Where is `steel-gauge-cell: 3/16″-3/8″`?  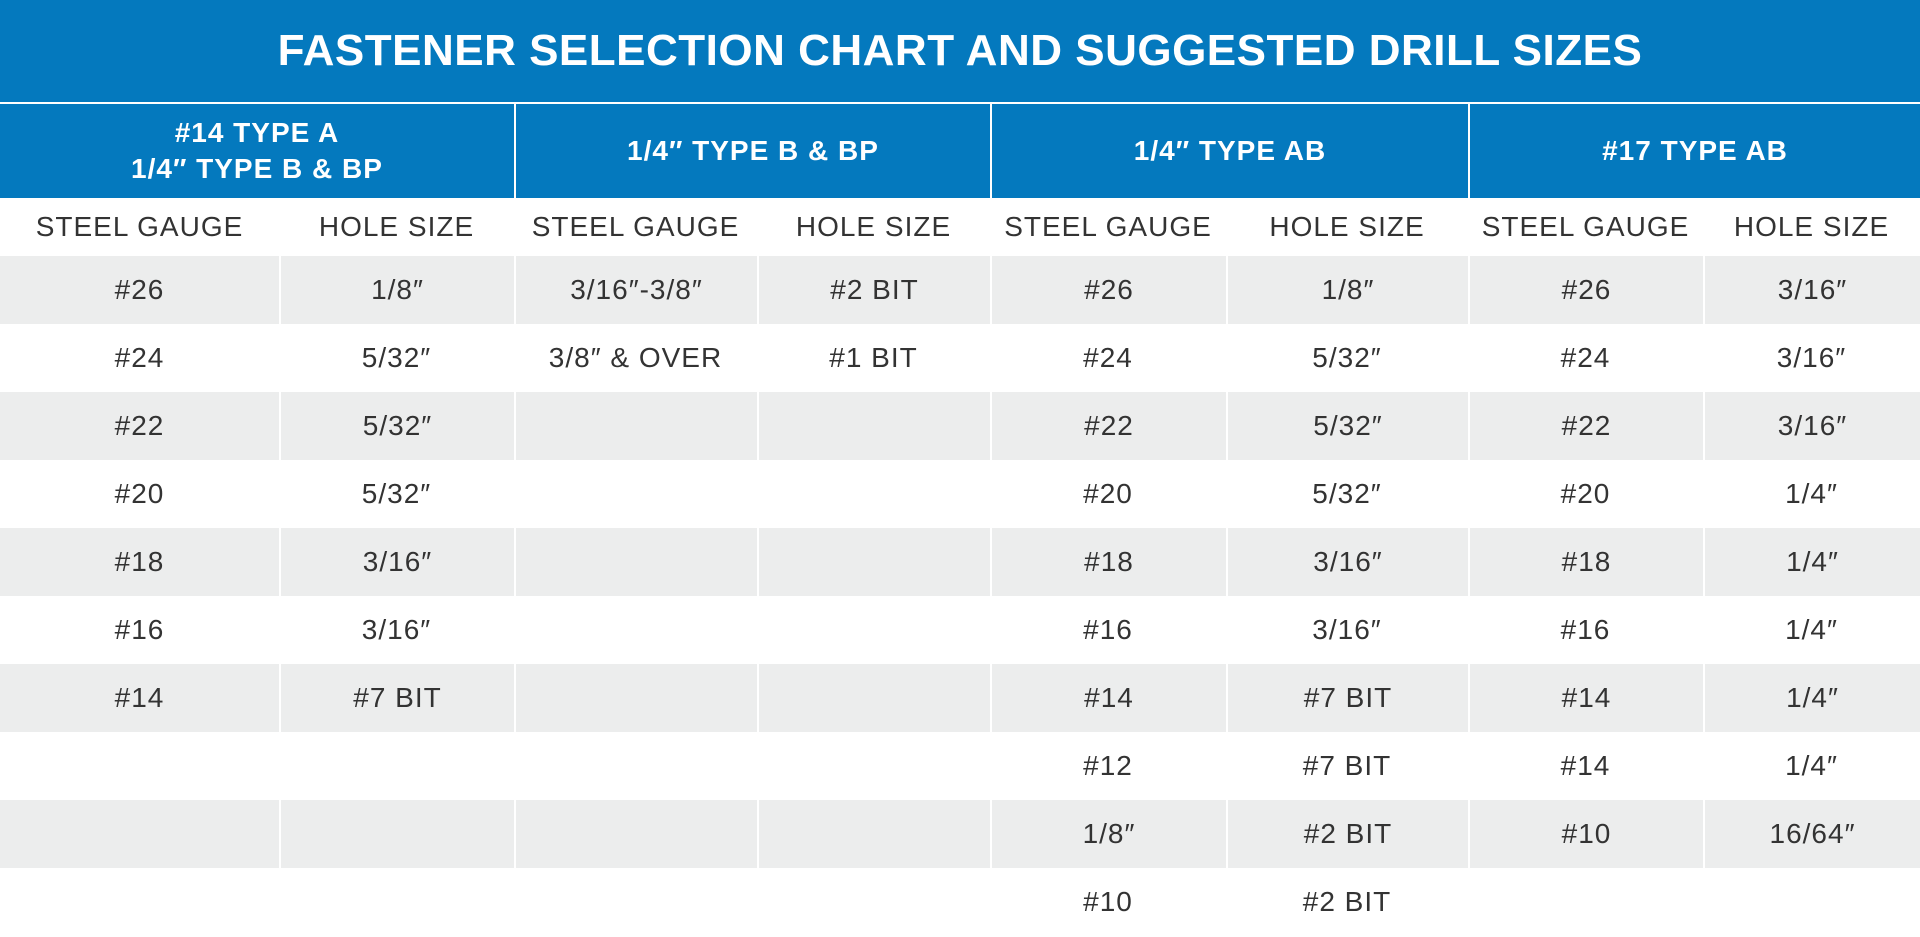
steel-gauge-cell: 3/16″-3/8″ is located at coordinates (635, 290).